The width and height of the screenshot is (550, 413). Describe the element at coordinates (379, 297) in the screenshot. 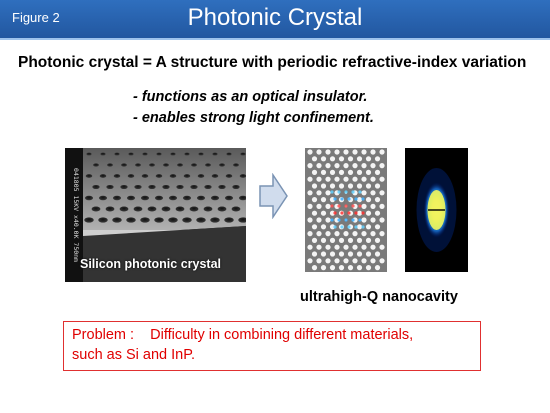

I see `nanocavity-label: ultrahigh-Q nanocavity` at that location.